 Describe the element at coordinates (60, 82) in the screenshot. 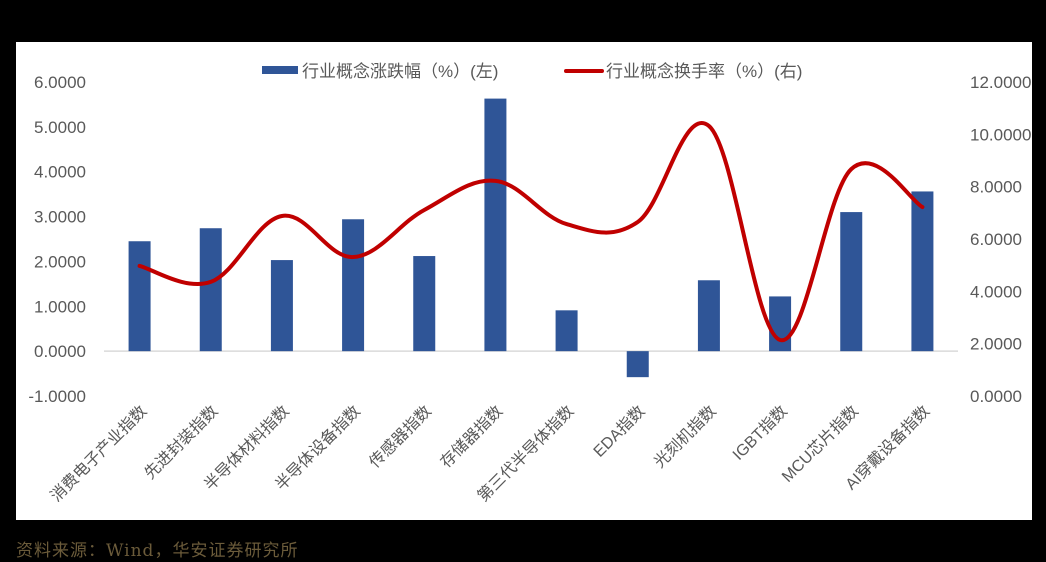

I see `left-axis-tick: 6.0000` at that location.